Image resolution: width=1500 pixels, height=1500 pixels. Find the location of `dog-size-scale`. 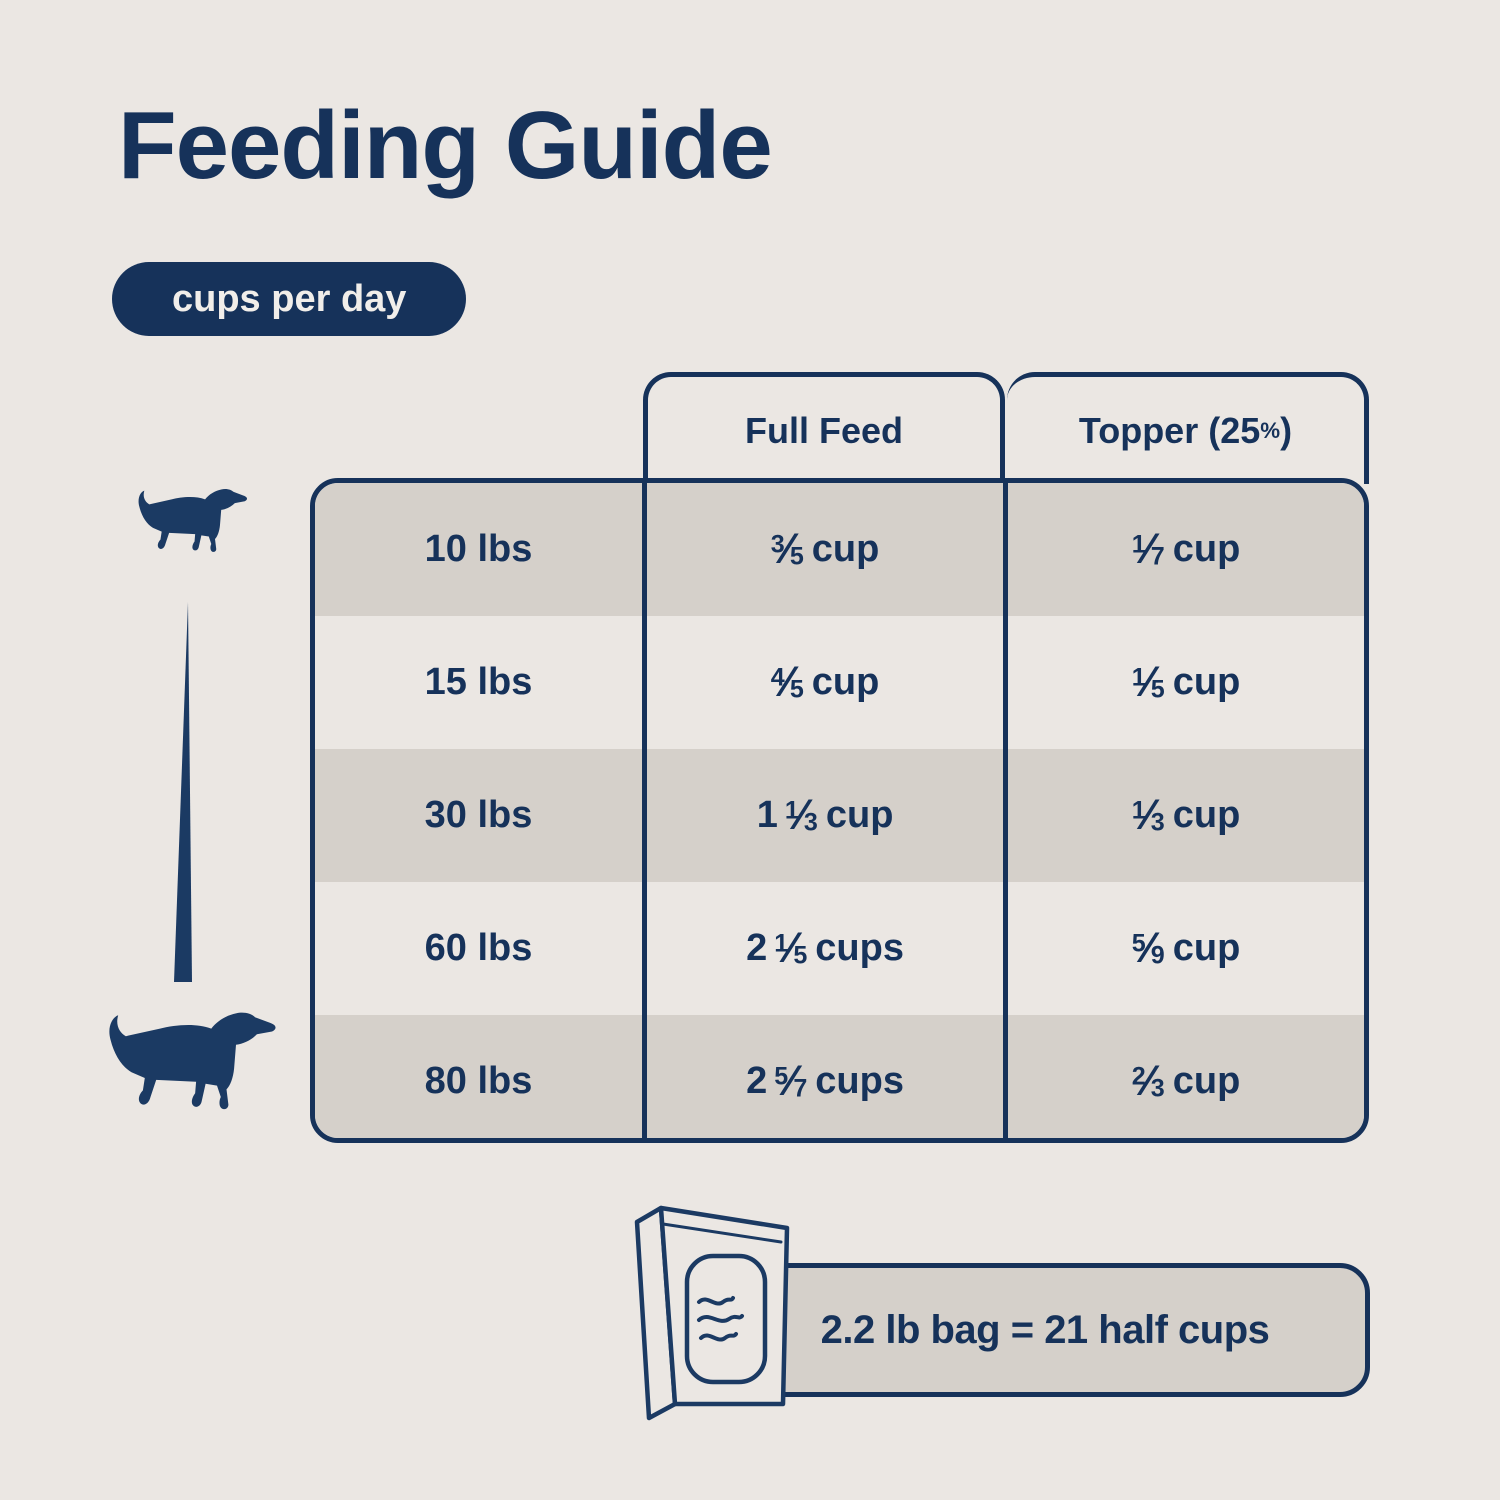

dog-size-scale is located at coordinates (188, 807).